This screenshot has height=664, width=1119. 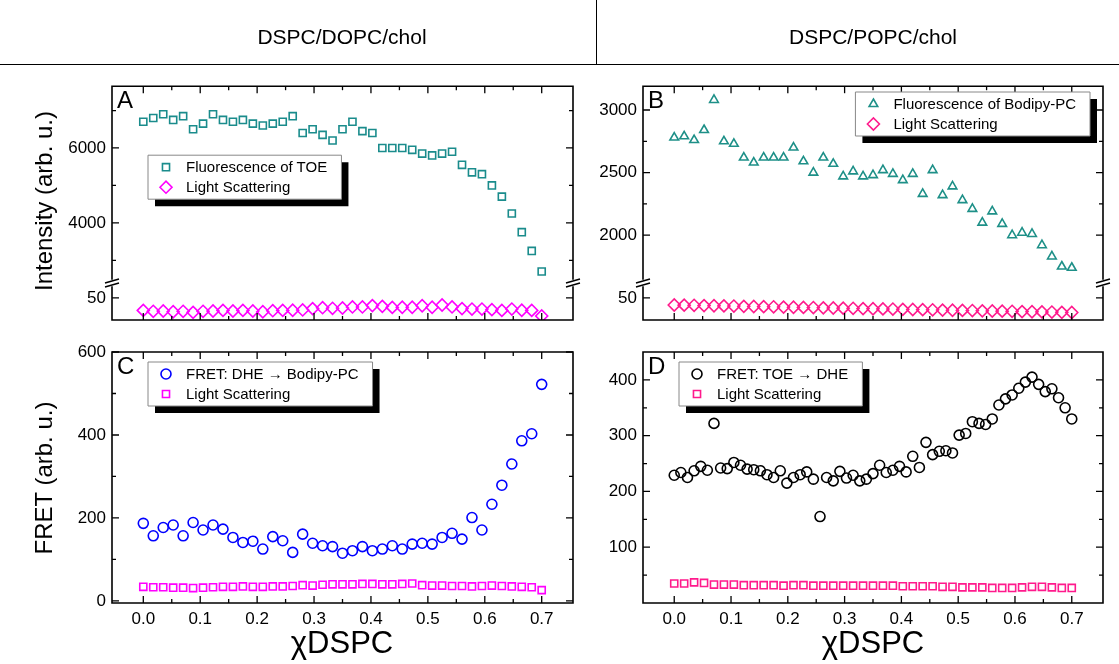 I want to click on y-tick-label: 2500, so click(x=618, y=172).